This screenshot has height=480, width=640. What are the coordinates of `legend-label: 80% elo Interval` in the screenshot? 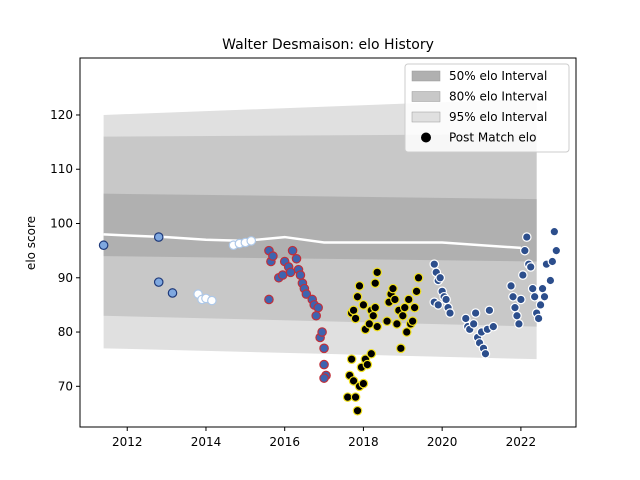 It's located at (498, 97).